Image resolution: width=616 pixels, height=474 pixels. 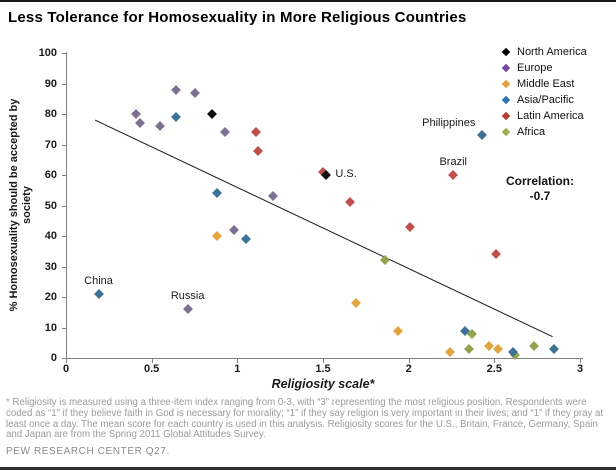 I want to click on y-tick-label: 50, so click(x=50, y=205).